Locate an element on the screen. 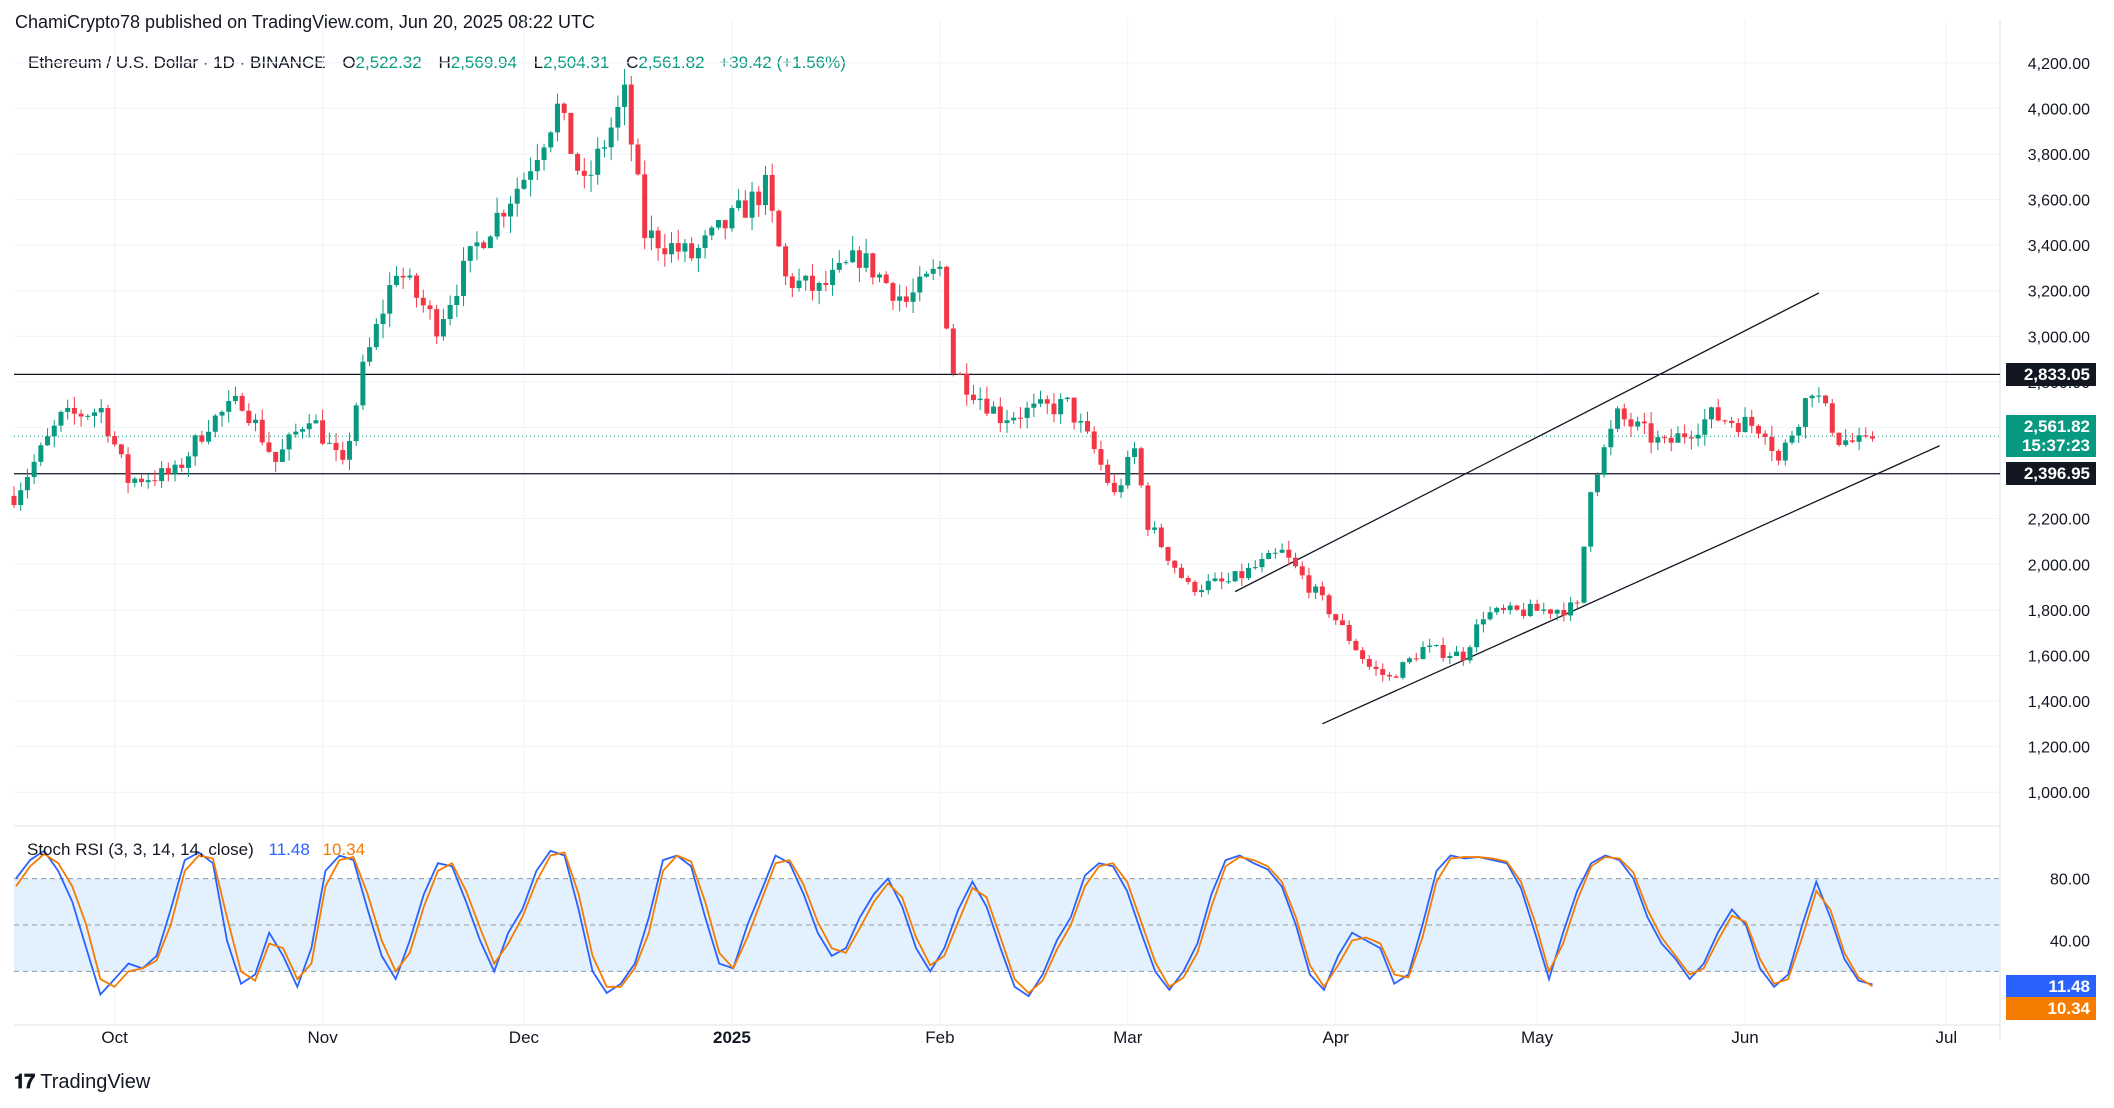 This screenshot has height=1108, width=2114. stoch-d-line is located at coordinates (944, 923).